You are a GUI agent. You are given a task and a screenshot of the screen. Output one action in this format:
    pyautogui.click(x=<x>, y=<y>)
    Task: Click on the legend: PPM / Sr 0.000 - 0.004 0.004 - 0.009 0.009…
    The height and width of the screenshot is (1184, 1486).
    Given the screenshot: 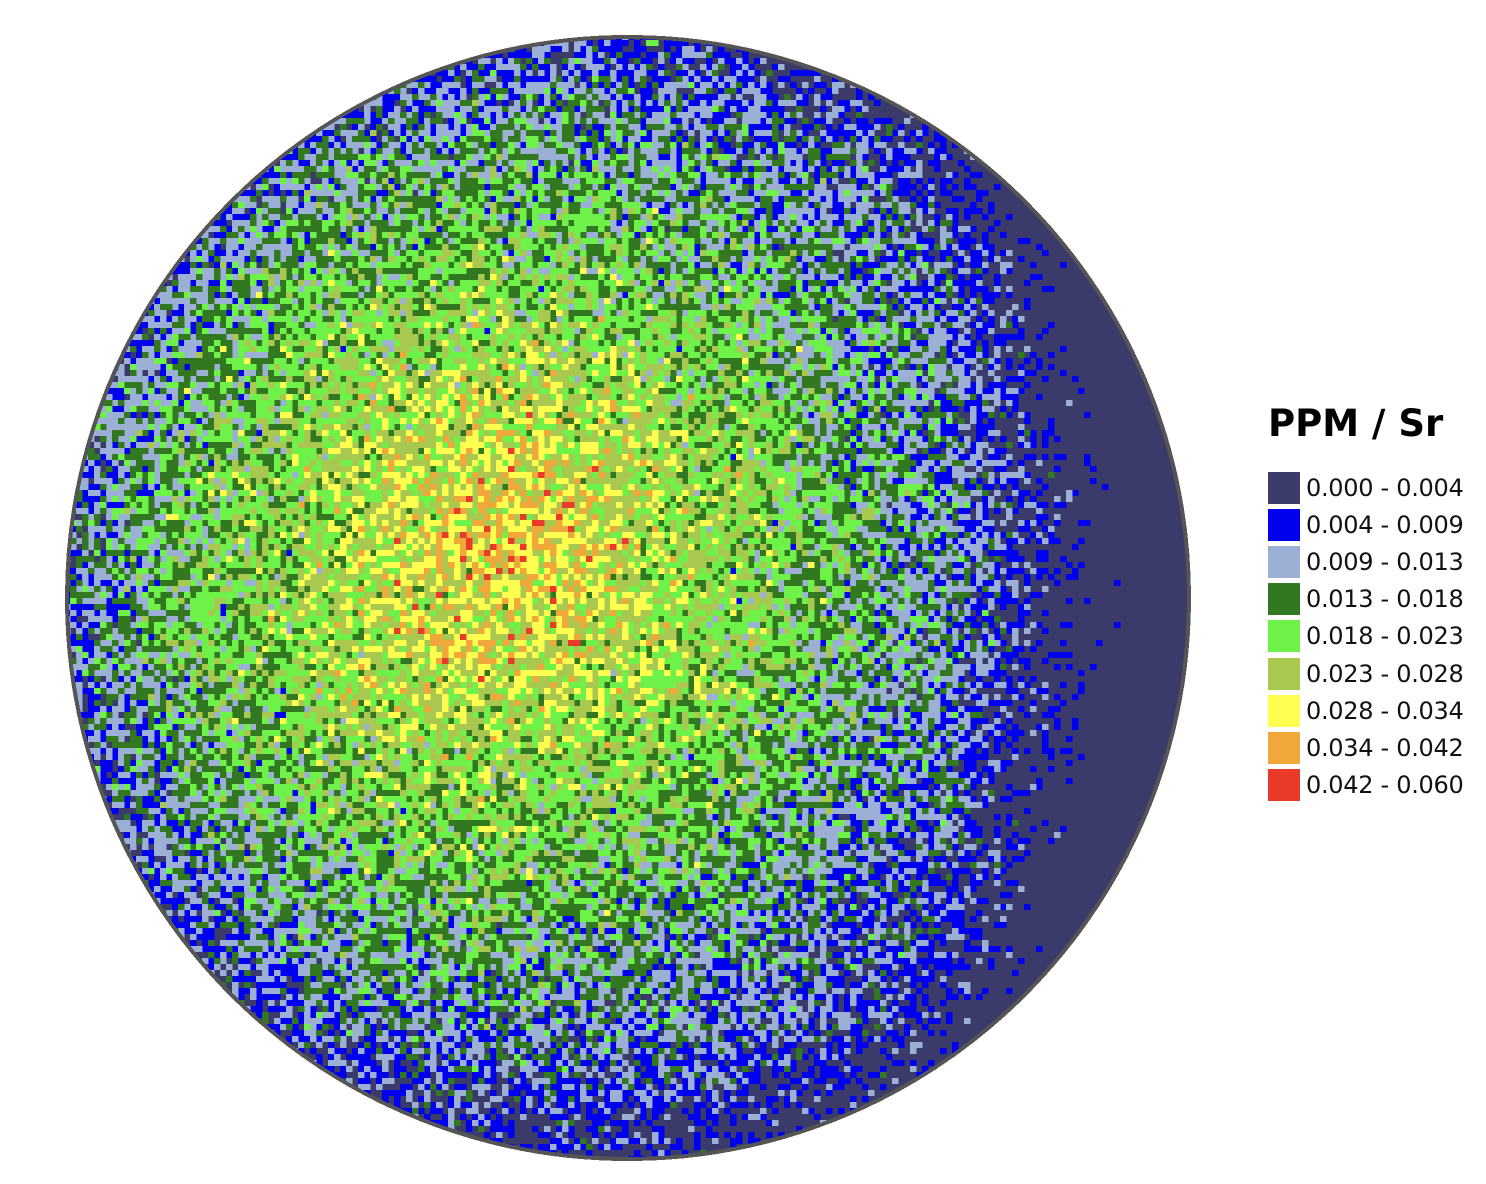 What is the action you would take?
    pyautogui.click(x=1375, y=600)
    